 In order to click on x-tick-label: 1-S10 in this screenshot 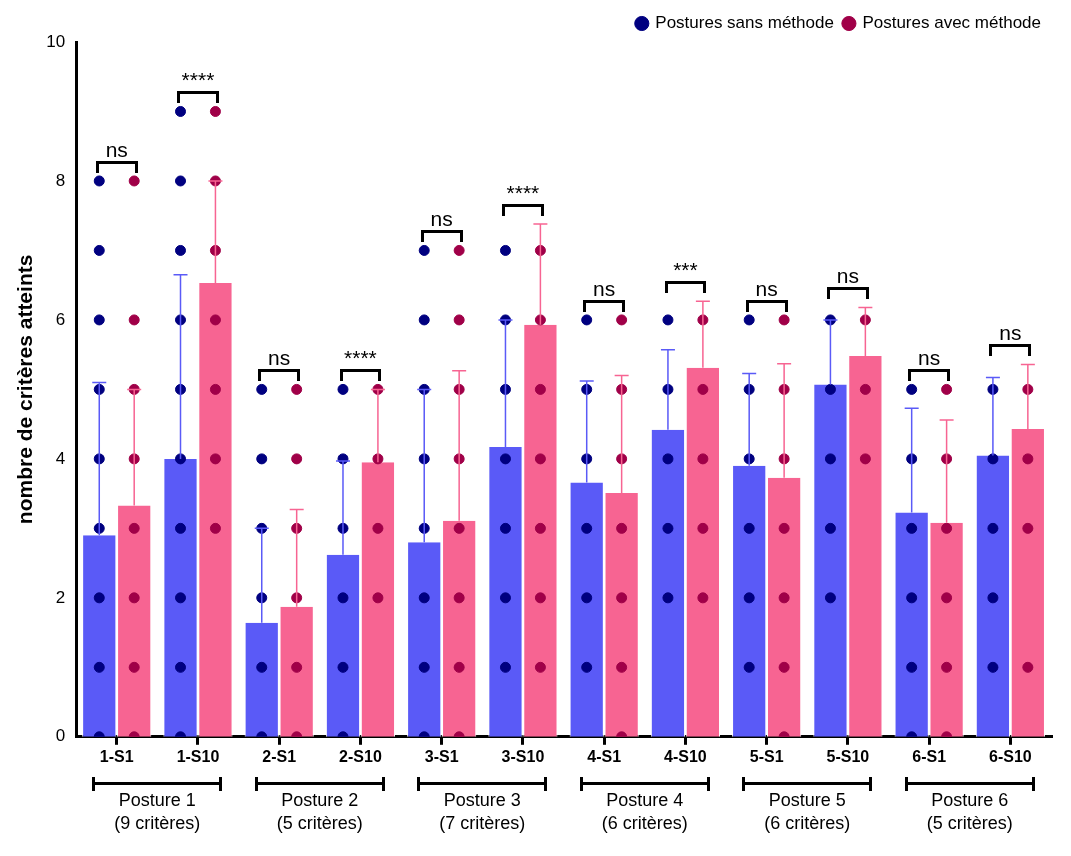, I will do `click(198, 756)`.